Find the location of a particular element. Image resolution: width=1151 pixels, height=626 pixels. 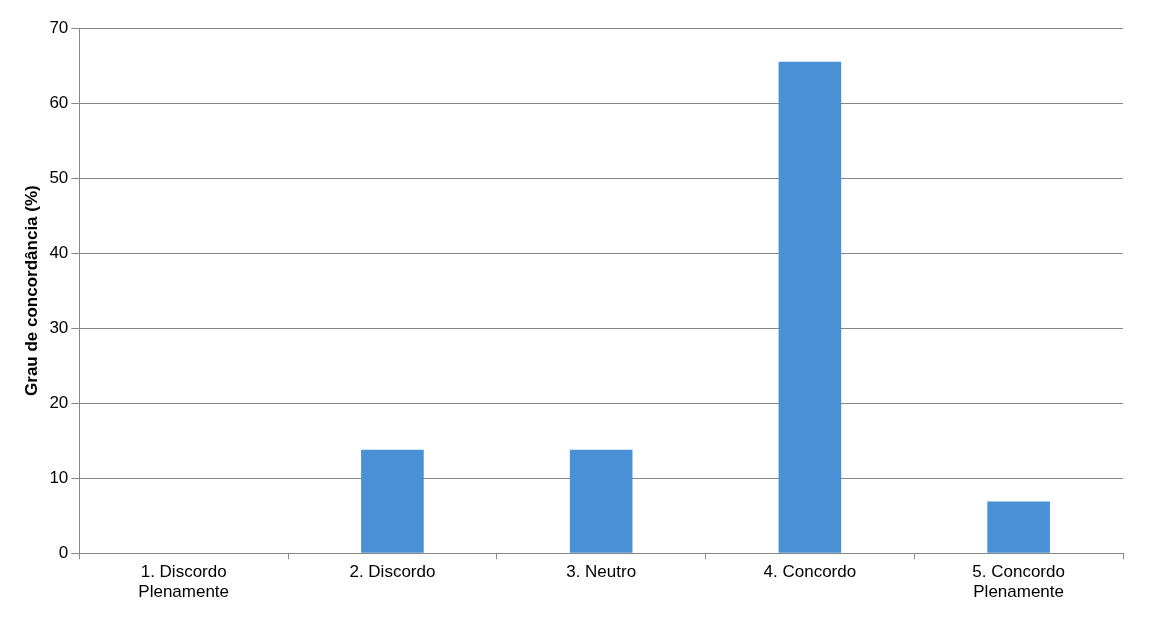

y-tick-label: 50 is located at coordinates (59, 177).